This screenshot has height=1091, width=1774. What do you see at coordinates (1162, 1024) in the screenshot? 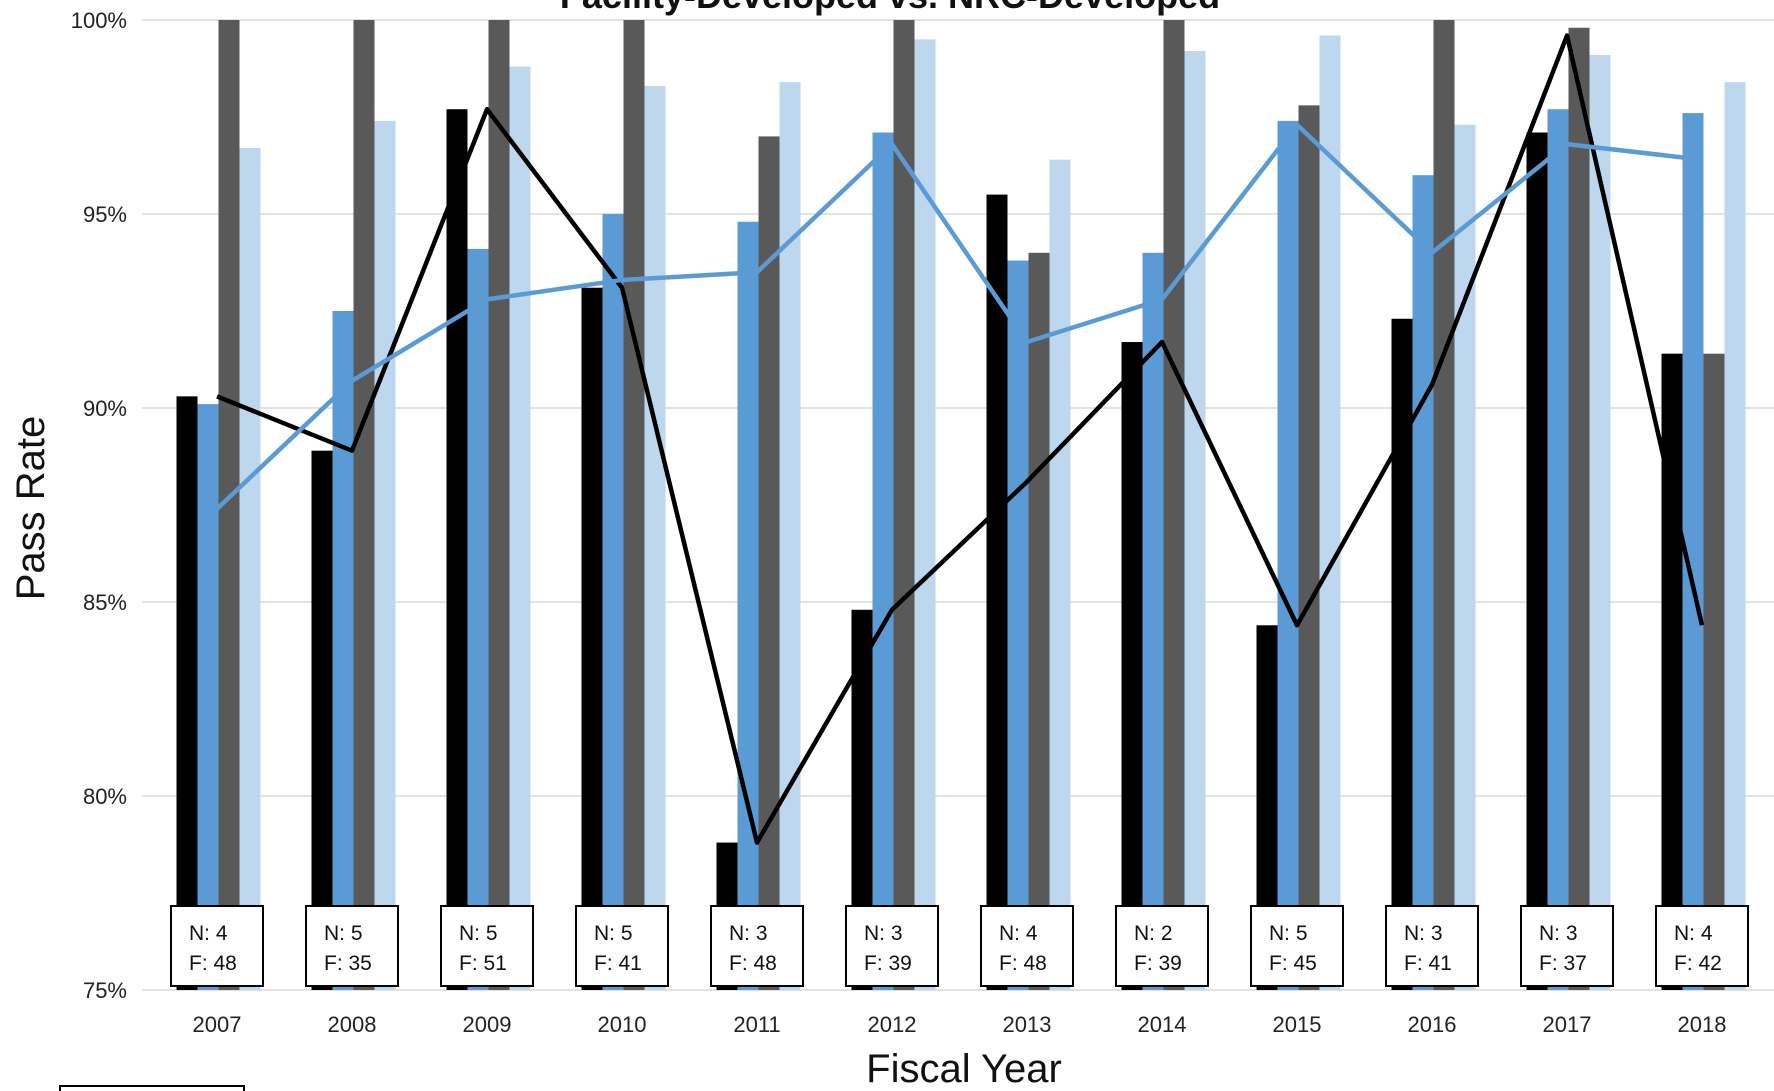
I see `x-tick-label: 2014` at bounding box center [1162, 1024].